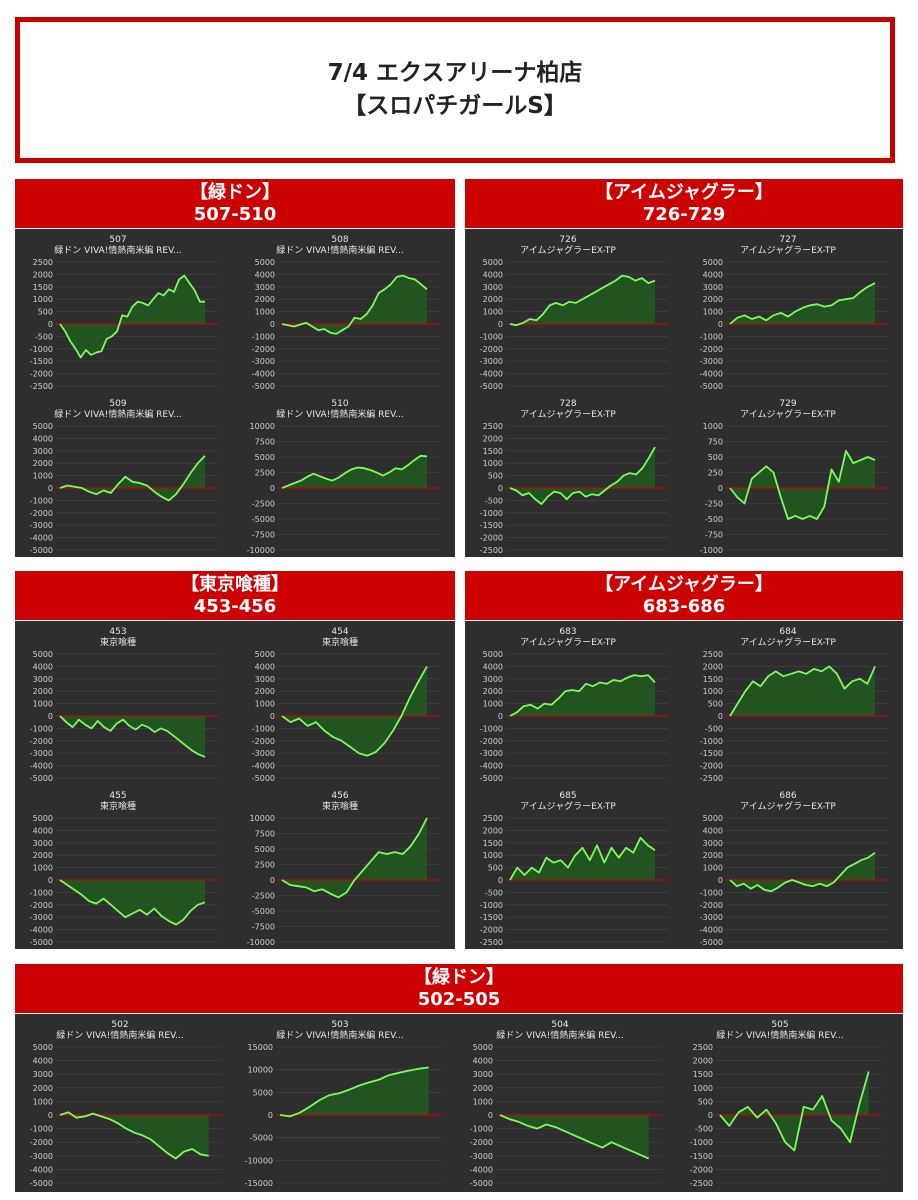 The height and width of the screenshot is (1200, 918). I want to click on chart-machine-number: 728, so click(567, 404).